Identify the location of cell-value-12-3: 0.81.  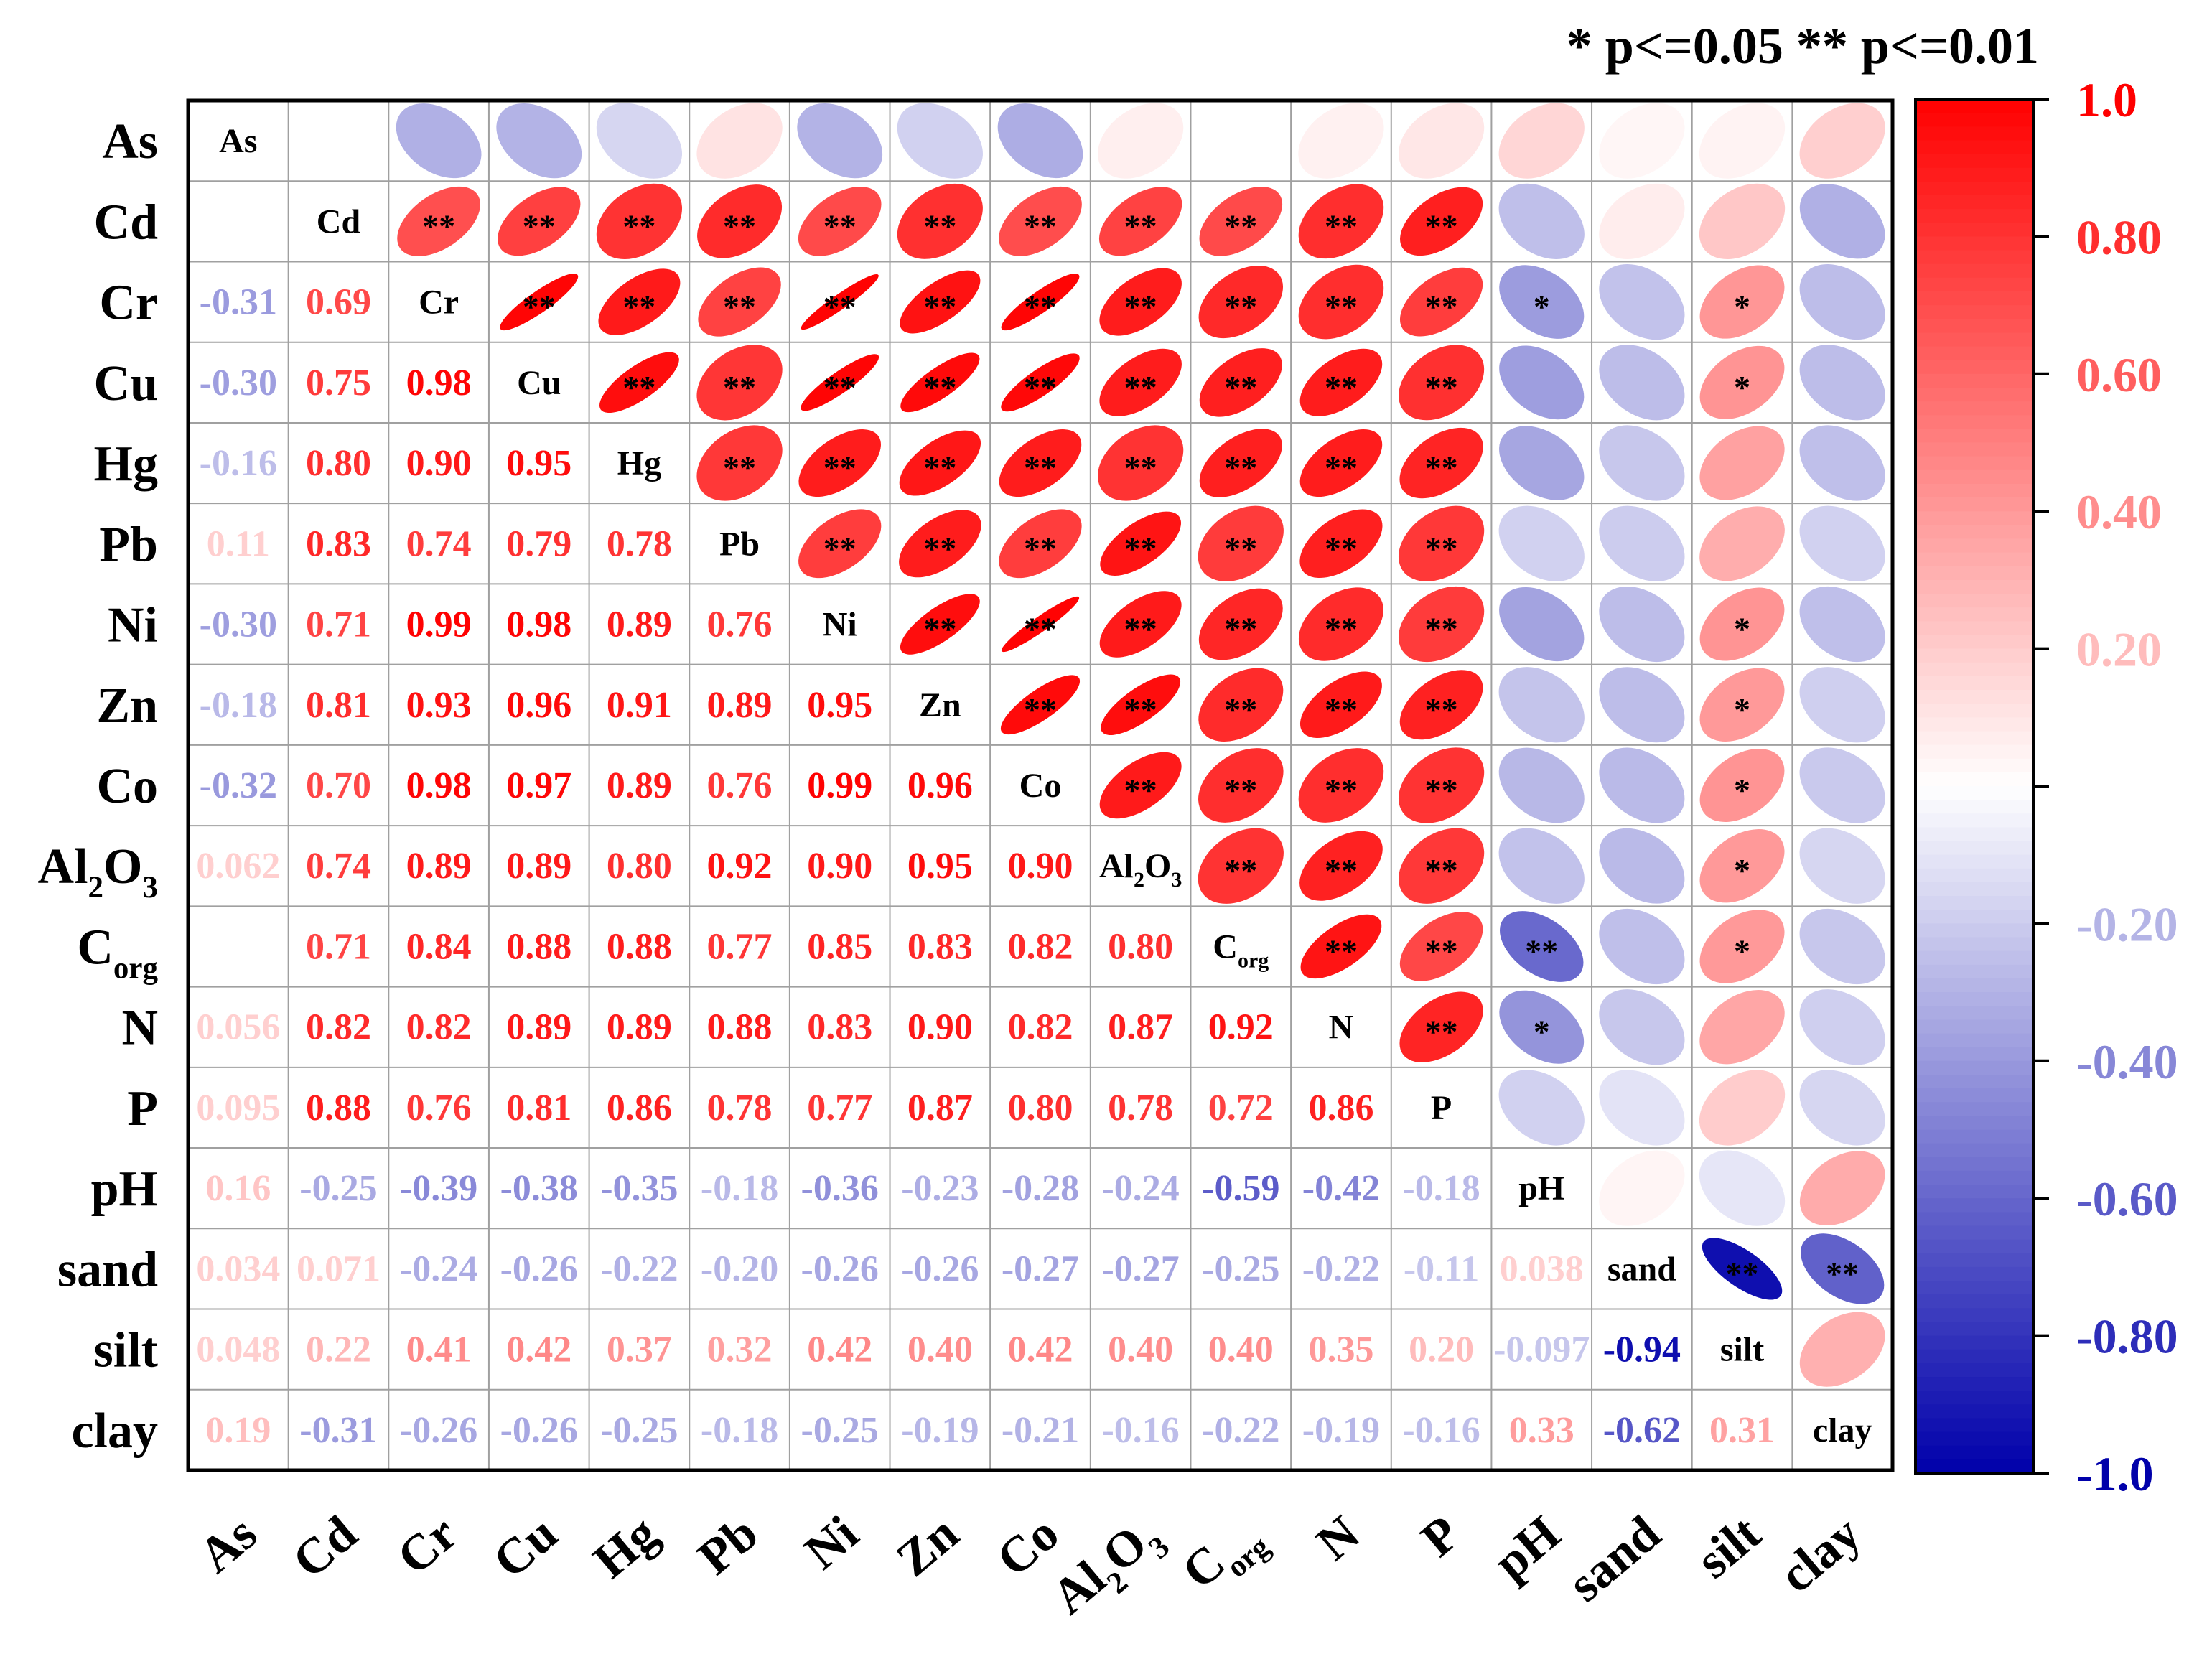
(538, 1108).